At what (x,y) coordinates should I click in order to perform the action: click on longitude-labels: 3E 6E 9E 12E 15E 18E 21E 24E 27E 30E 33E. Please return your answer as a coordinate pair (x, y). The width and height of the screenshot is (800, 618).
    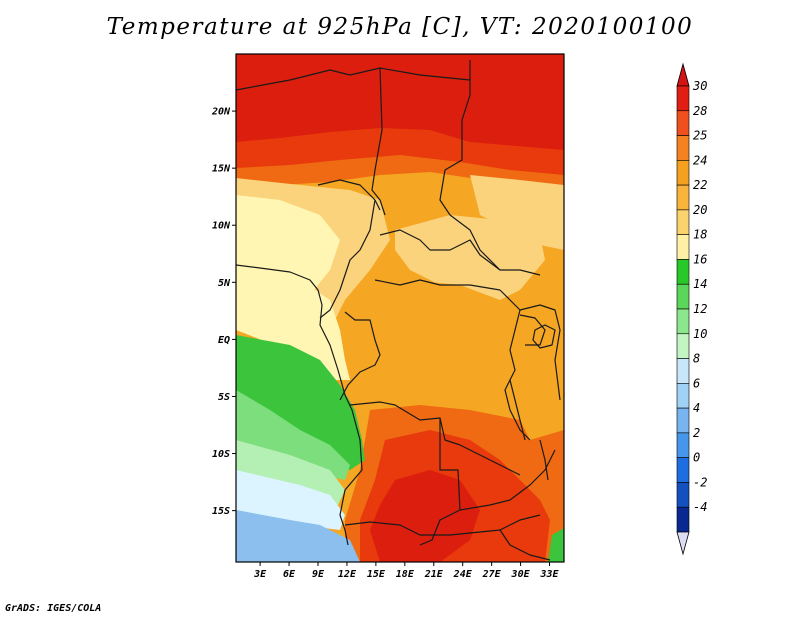
    Looking at the image, I should click on (406, 571).